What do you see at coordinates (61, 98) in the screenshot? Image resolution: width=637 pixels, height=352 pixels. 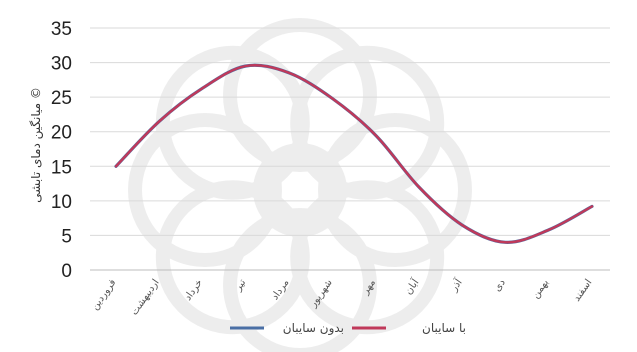 I see `y-tick-label: 25` at bounding box center [61, 98].